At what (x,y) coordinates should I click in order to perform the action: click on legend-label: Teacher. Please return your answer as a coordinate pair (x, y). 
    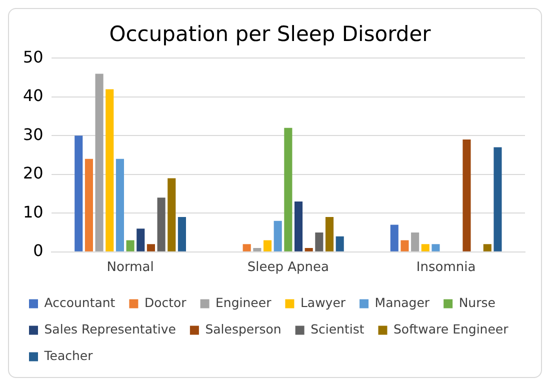
    Looking at the image, I should click on (68, 355).